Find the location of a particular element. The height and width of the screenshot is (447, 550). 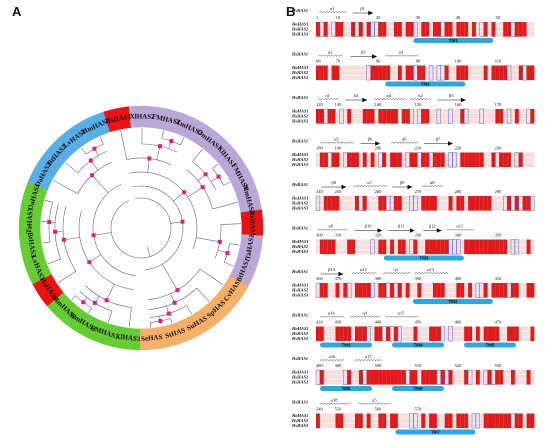

sequence-label: HsHAS3 is located at coordinates (300, 121).